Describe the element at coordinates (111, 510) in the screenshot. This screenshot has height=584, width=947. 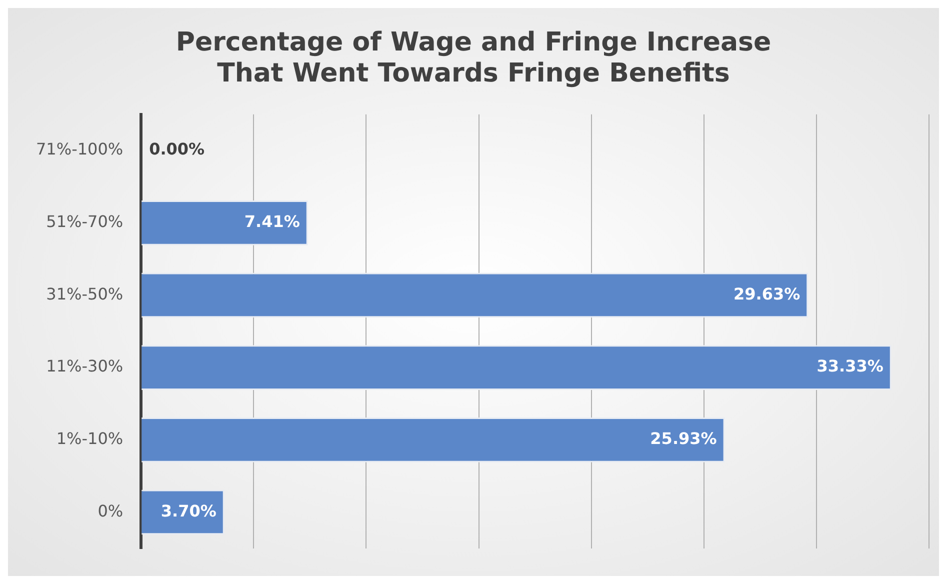
I see `y-tick-label: 0%` at that location.